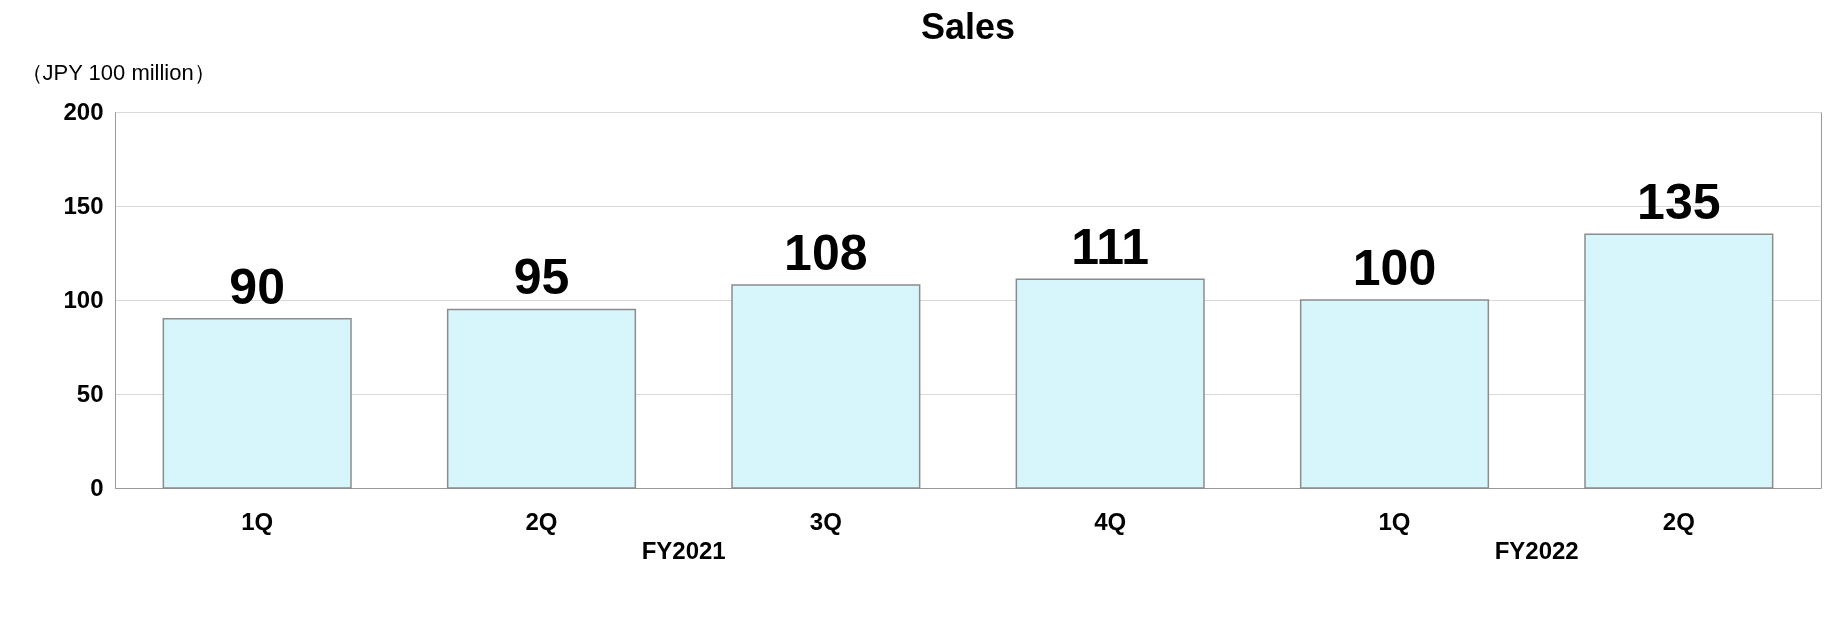 The height and width of the screenshot is (618, 1841). What do you see at coordinates (541, 277) in the screenshot?
I see `data-label: 95` at bounding box center [541, 277].